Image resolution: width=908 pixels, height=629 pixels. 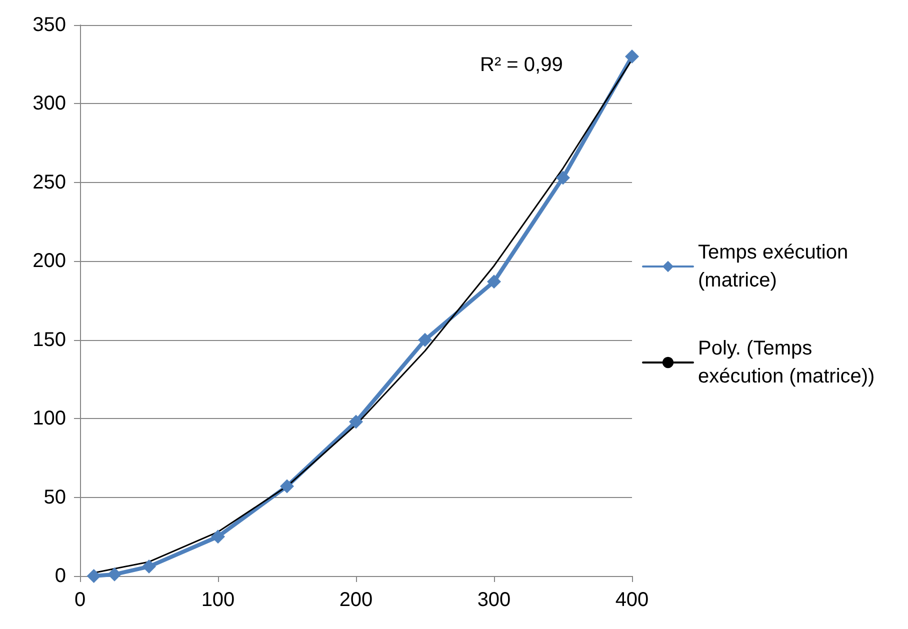 What do you see at coordinates (49, 25) in the screenshot?
I see `y-tick-label: 350` at bounding box center [49, 25].